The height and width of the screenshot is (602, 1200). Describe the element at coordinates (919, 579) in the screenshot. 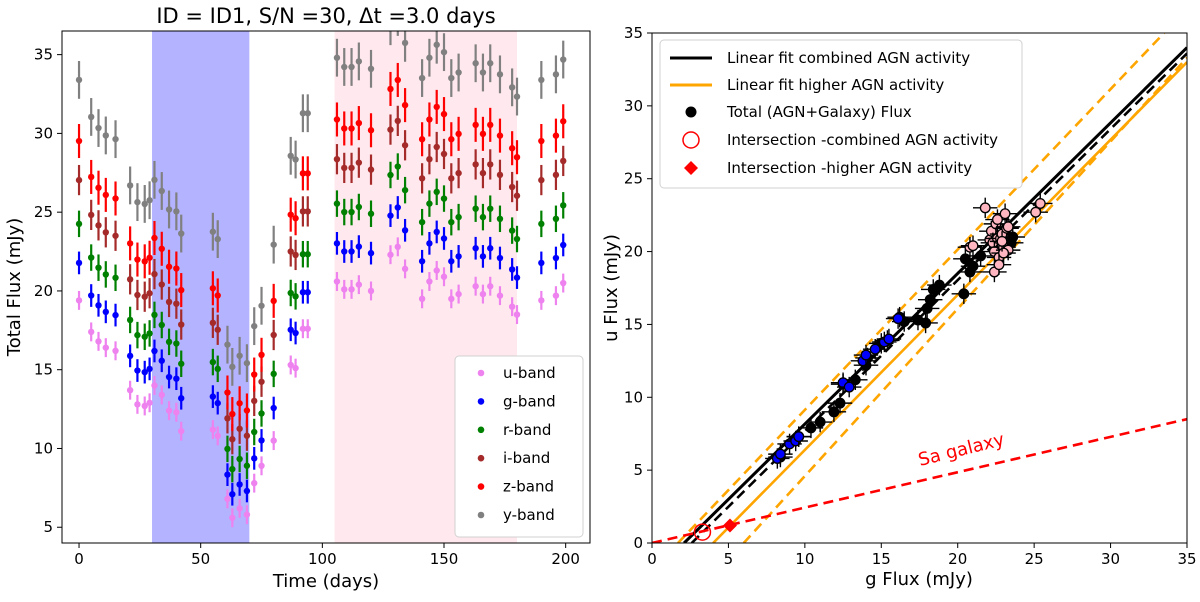

I see `right-x-axis-label: g Flux (mJy)` at that location.